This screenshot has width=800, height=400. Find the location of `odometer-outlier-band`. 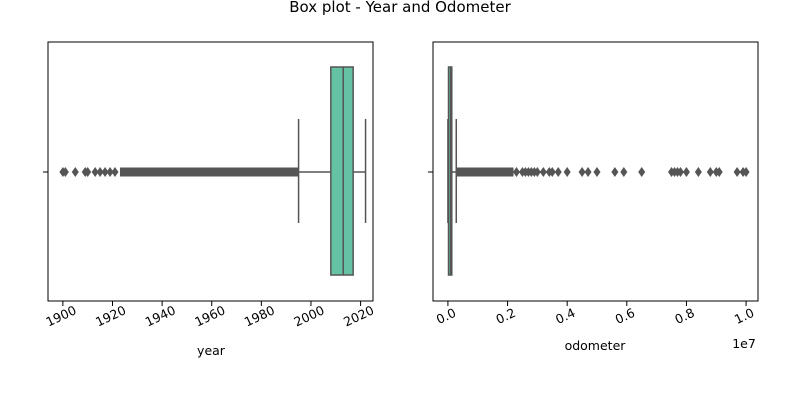

odometer-outlier-band is located at coordinates (485, 172).